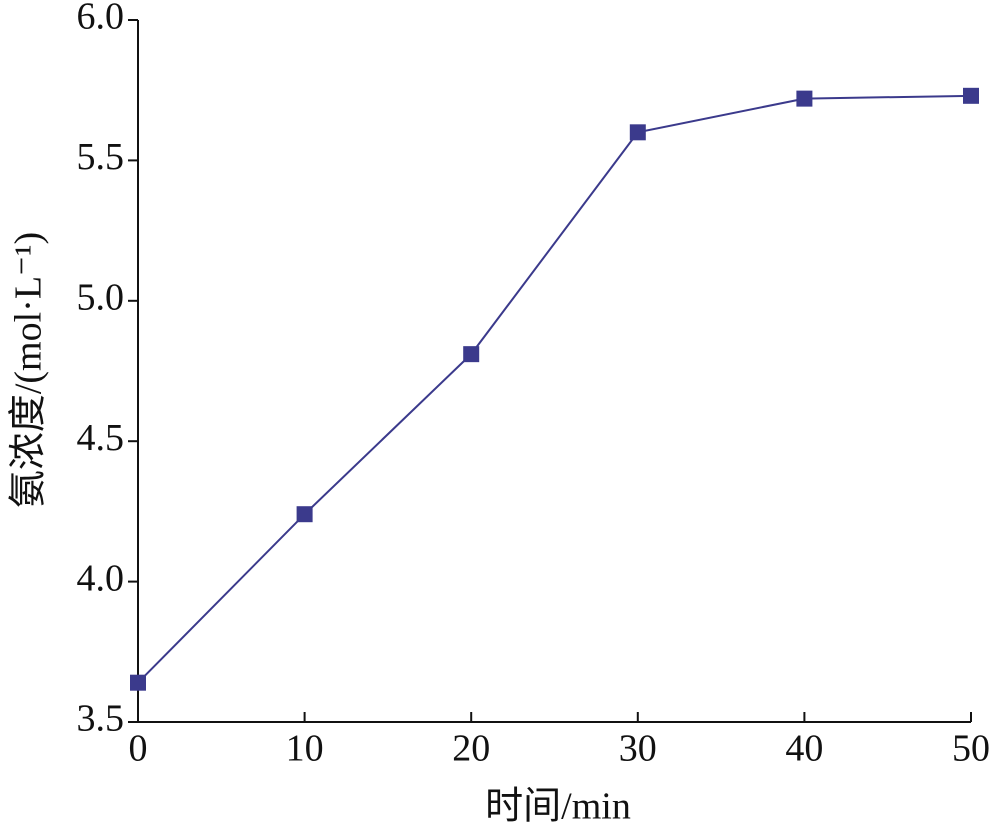 The width and height of the screenshot is (1000, 833). What do you see at coordinates (29, 370) in the screenshot?
I see `y-axis-label: 氨浓度/(mol·L⁻¹)` at bounding box center [29, 370].